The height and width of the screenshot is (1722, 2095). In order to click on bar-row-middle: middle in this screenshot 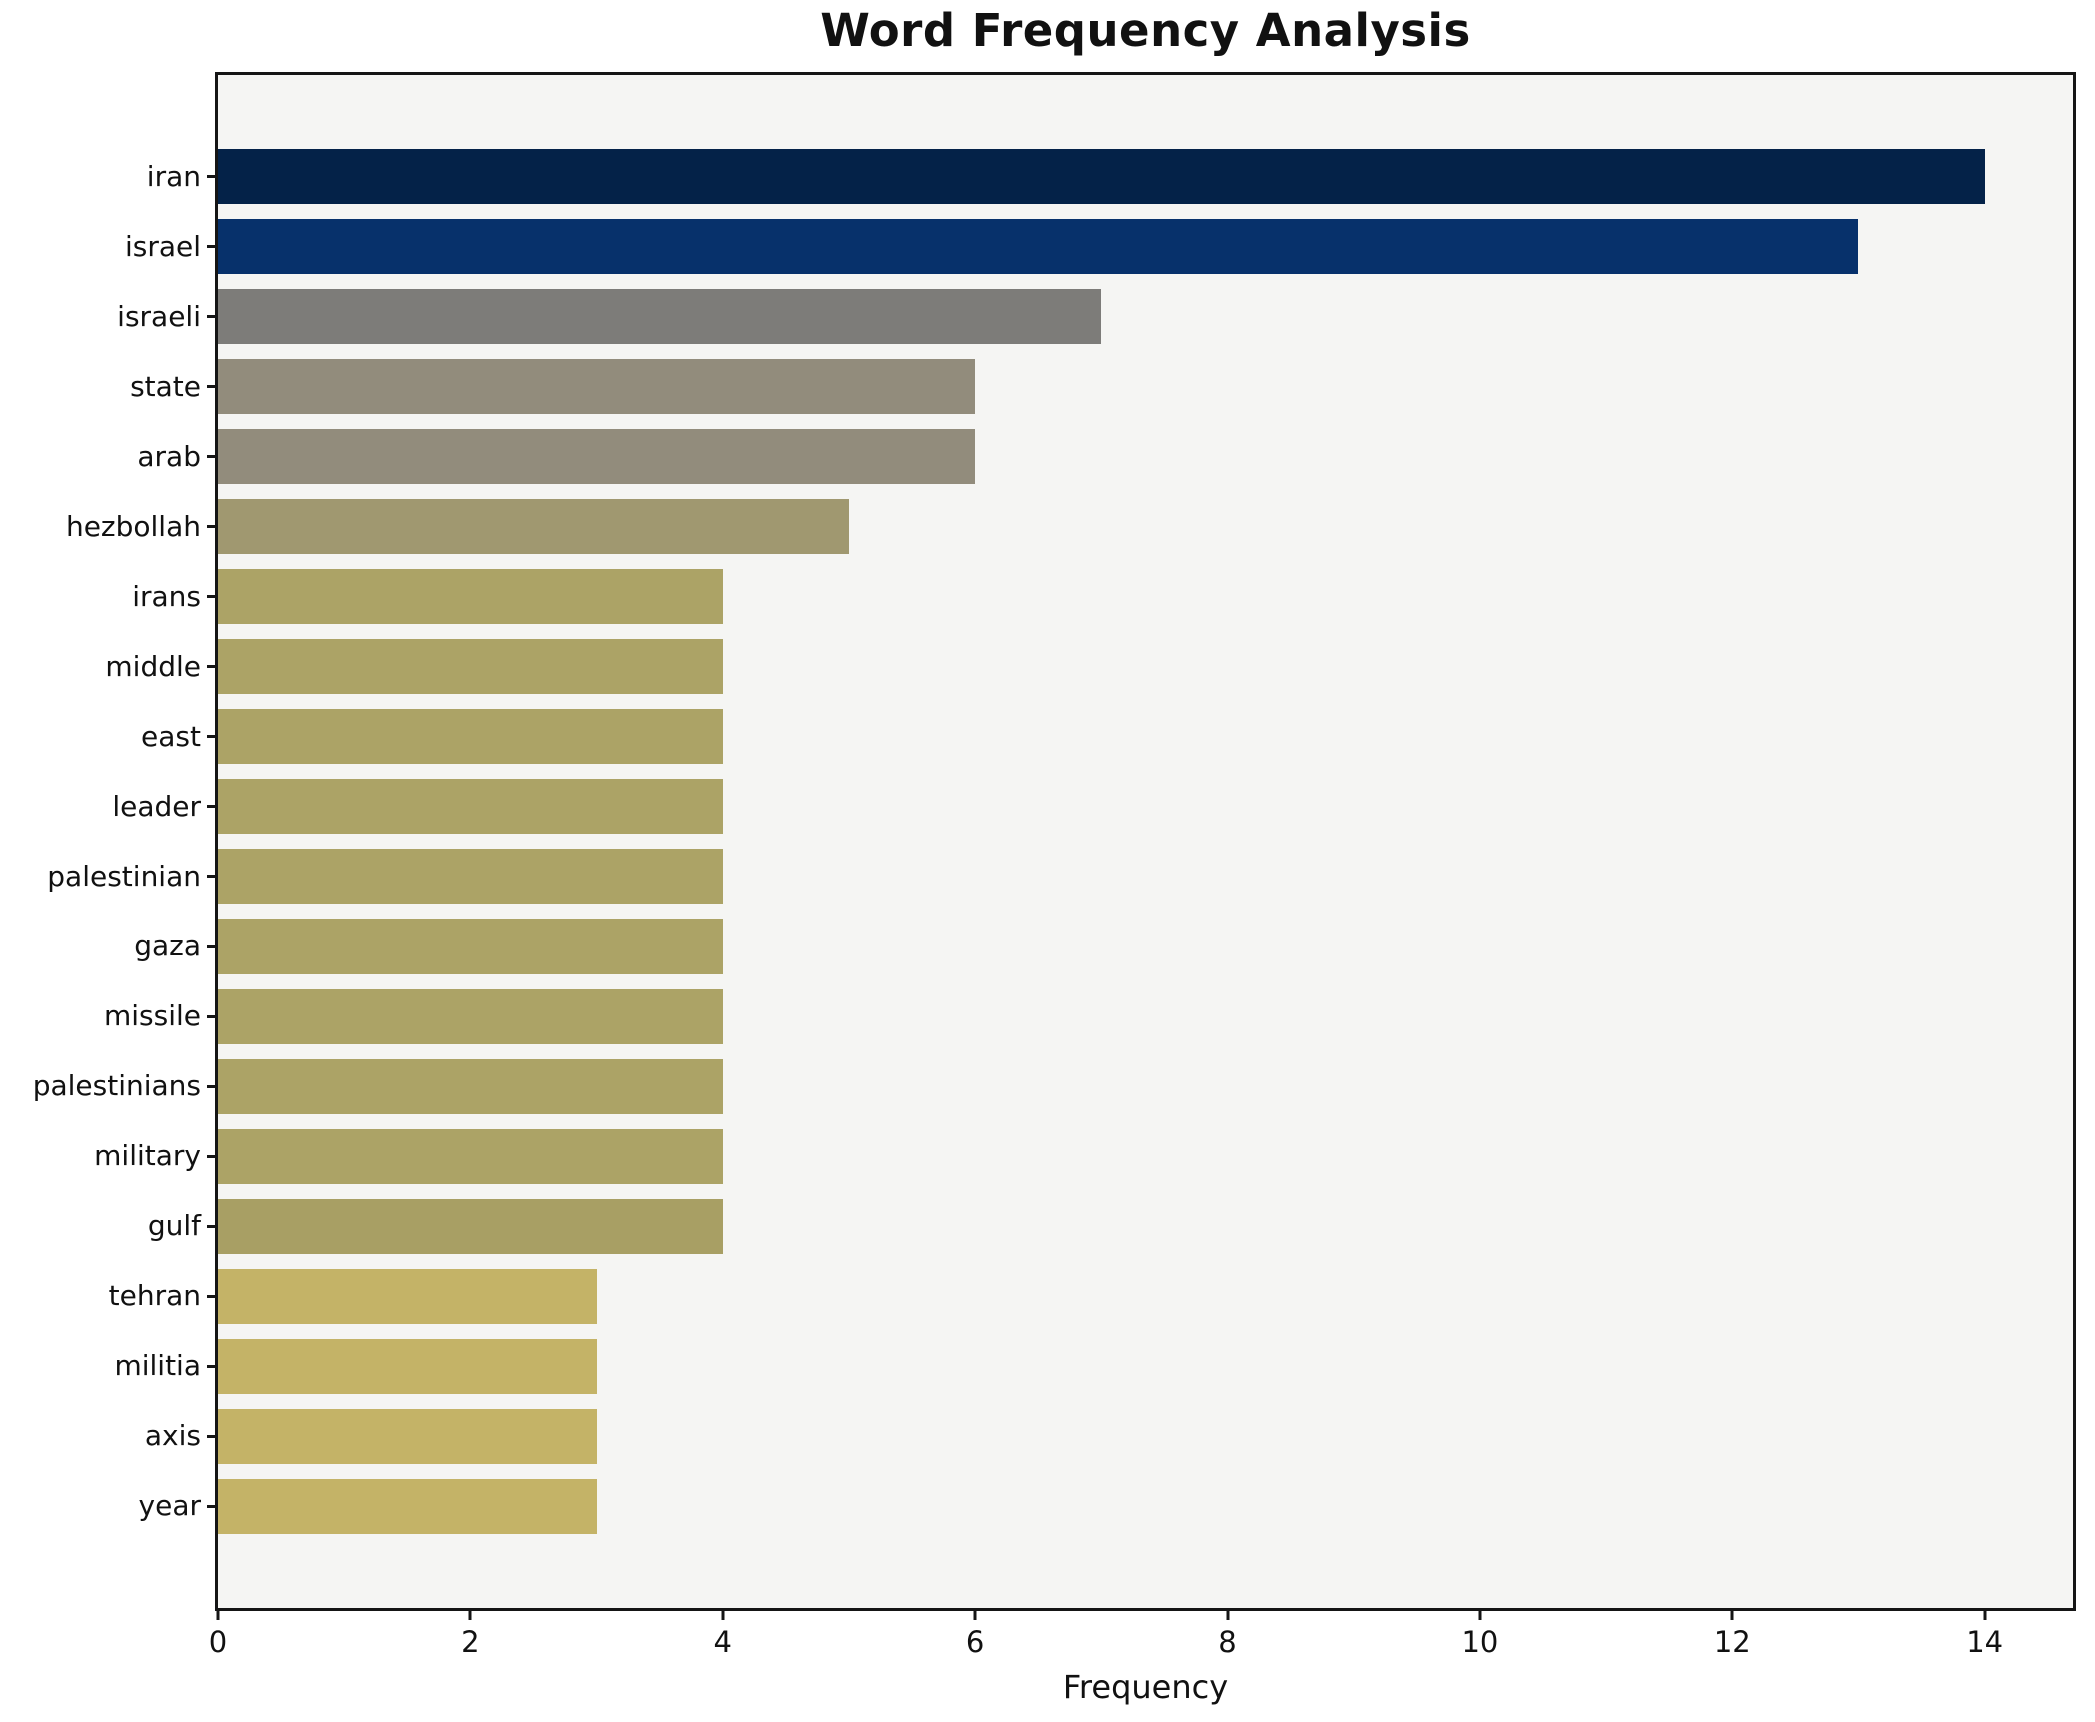, I will do `click(1089, 667)`.